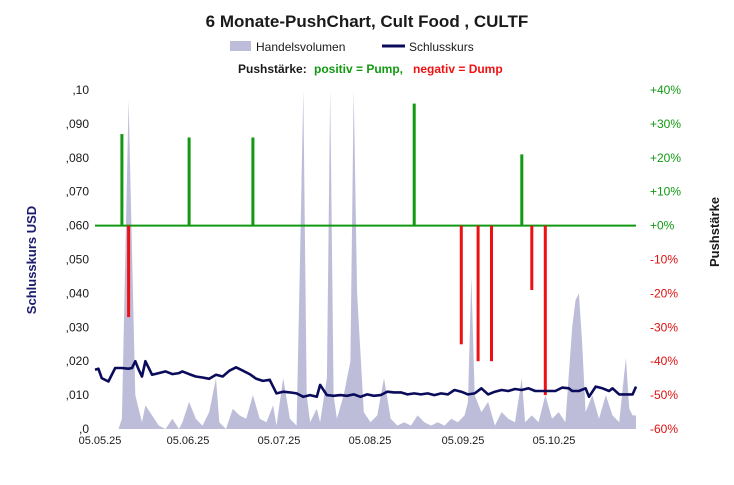 The image size is (734, 485). I want to click on chart-title: 6 Monate-PushChart, Cult Food , CULTF, so click(367, 21).